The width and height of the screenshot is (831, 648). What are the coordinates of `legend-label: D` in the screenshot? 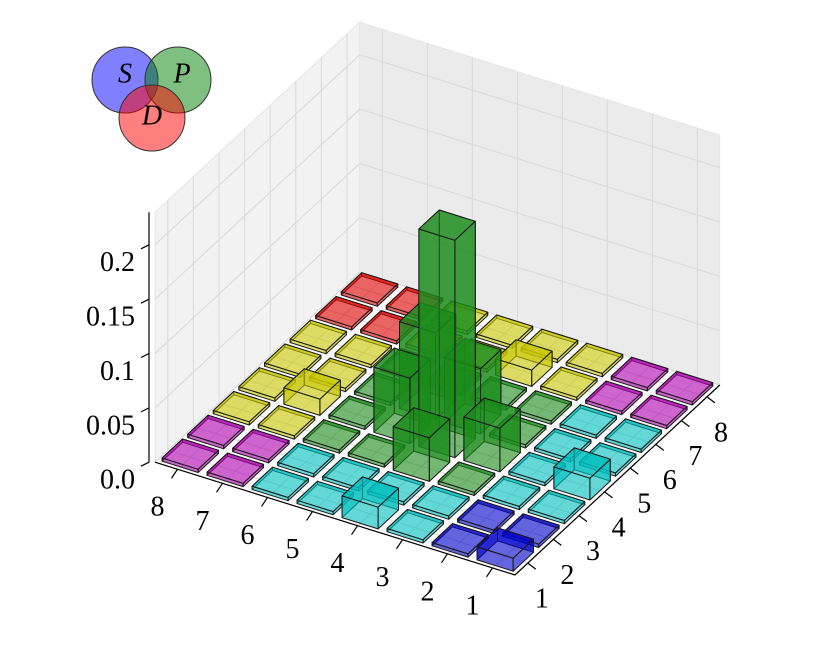 It's located at (151, 115).